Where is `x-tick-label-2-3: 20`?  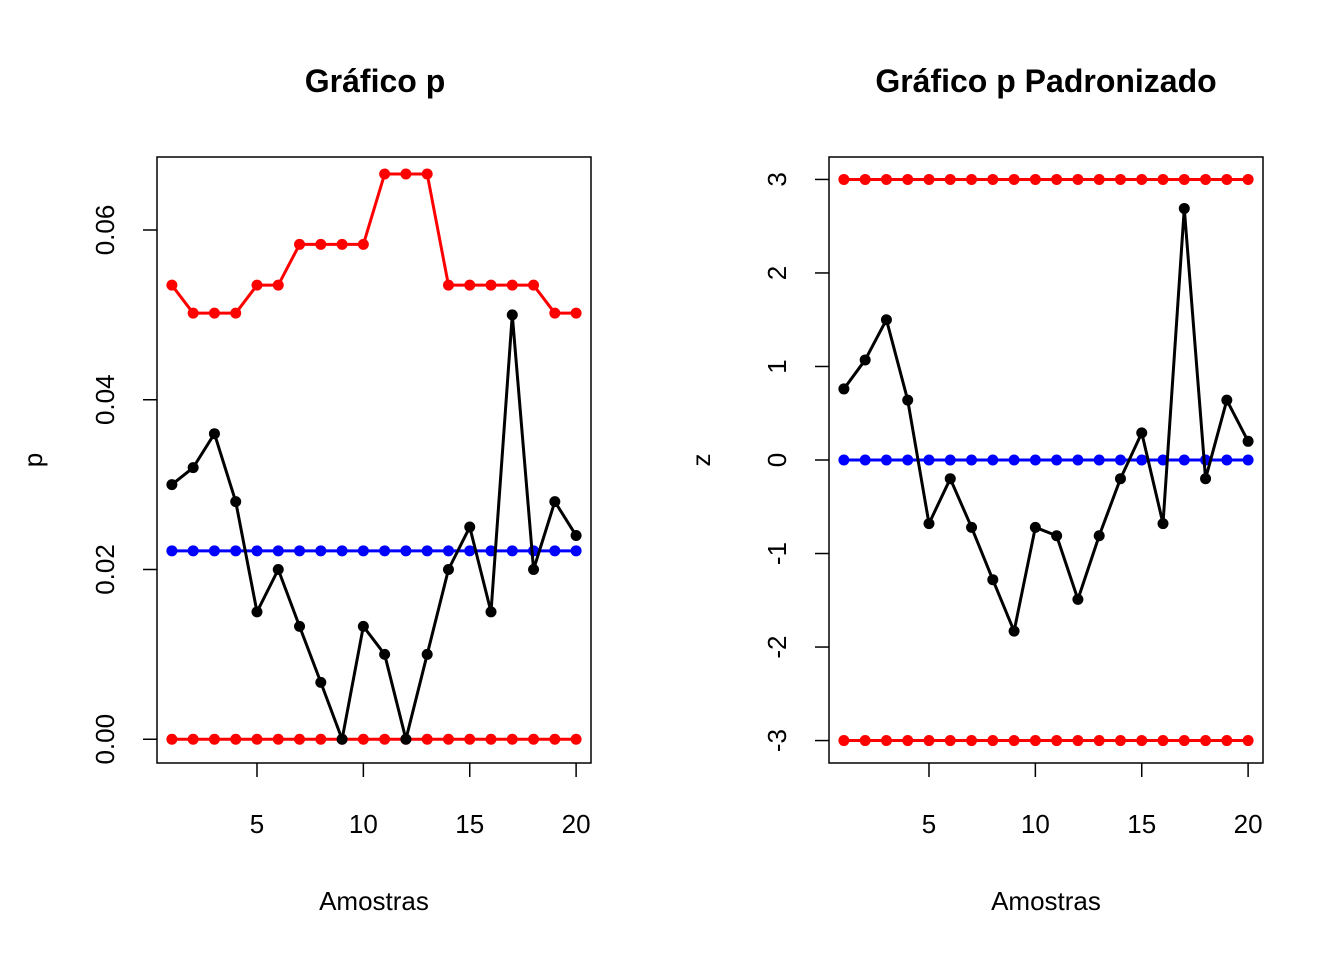
x-tick-label-2-3: 20 is located at coordinates (1248, 824).